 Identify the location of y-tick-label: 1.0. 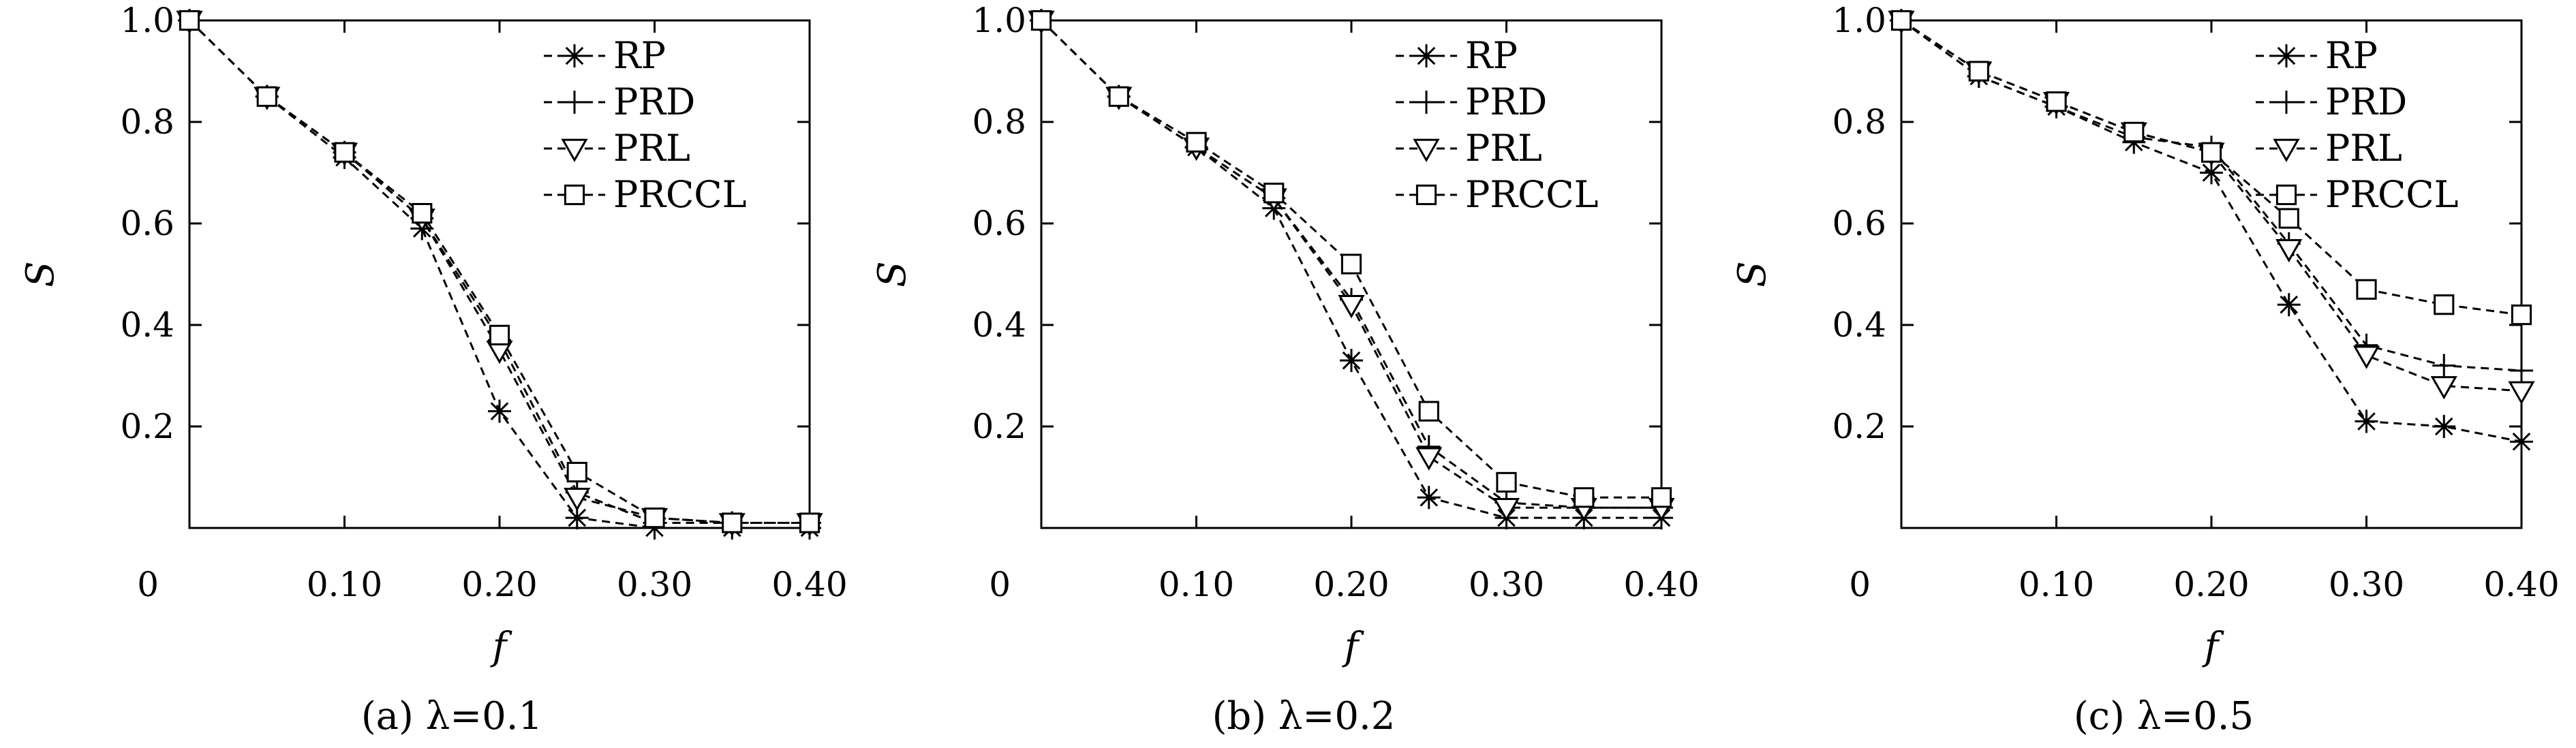
(147, 21).